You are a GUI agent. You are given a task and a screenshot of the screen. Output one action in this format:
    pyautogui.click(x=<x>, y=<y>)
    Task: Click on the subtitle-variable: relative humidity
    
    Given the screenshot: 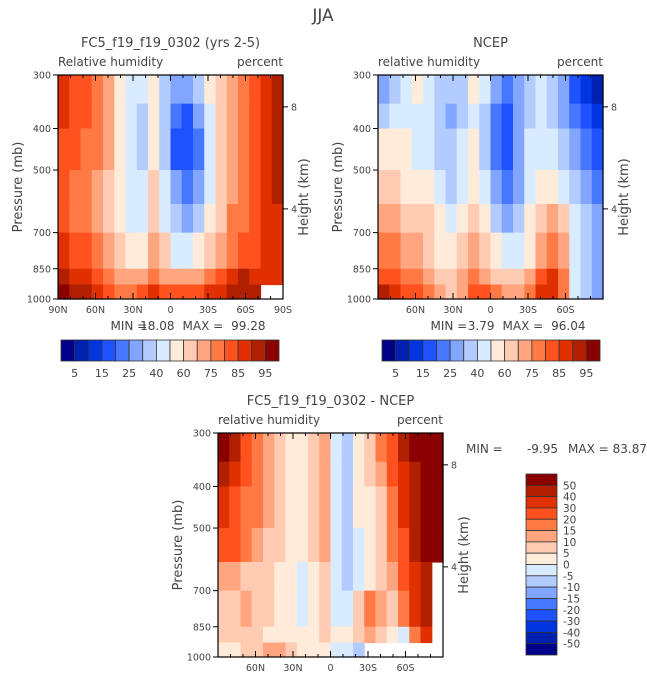 What is the action you would take?
    pyautogui.click(x=269, y=420)
    